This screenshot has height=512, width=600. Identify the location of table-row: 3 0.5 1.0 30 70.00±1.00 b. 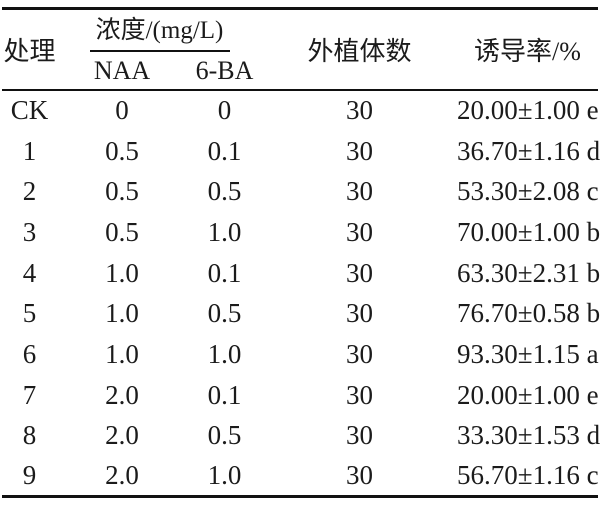
(301, 232).